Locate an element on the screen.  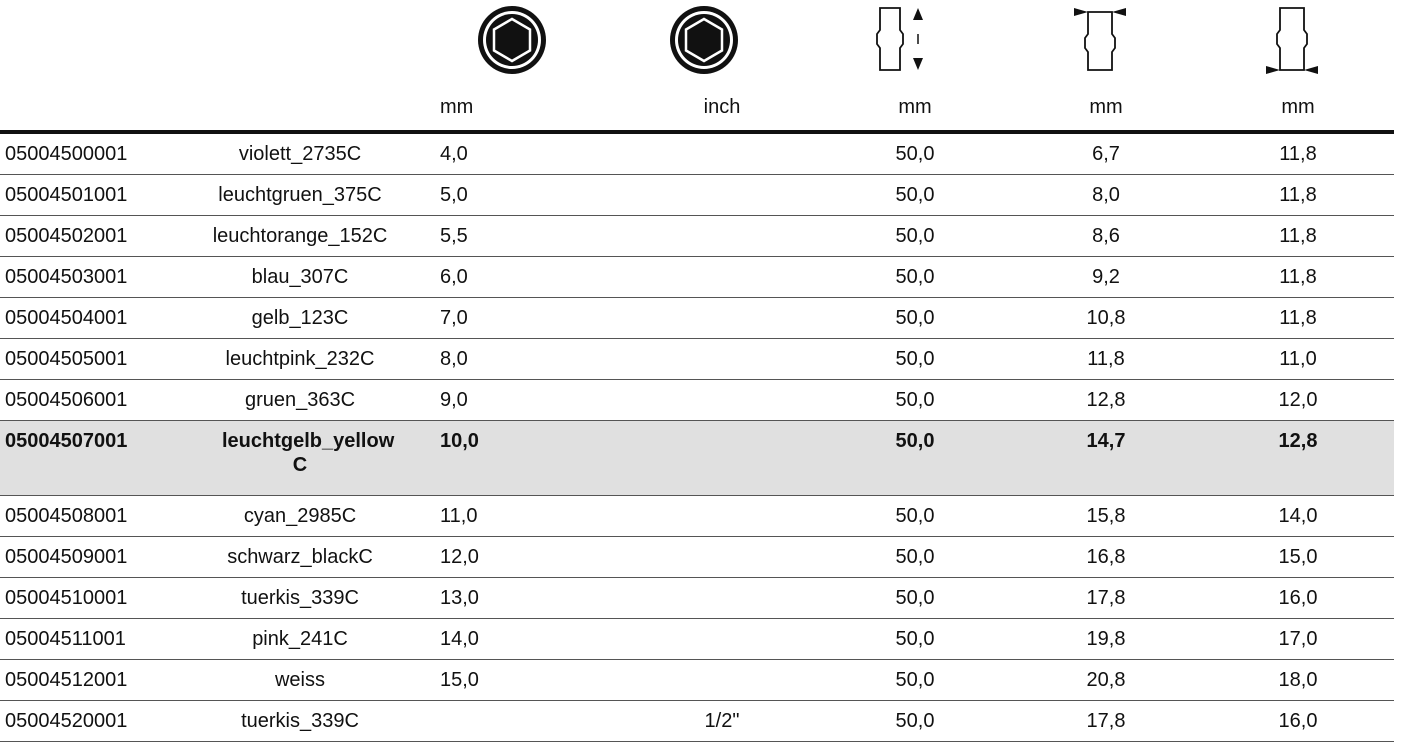
top-diameter-cell: 14,7 is located at coordinates (1106, 458).